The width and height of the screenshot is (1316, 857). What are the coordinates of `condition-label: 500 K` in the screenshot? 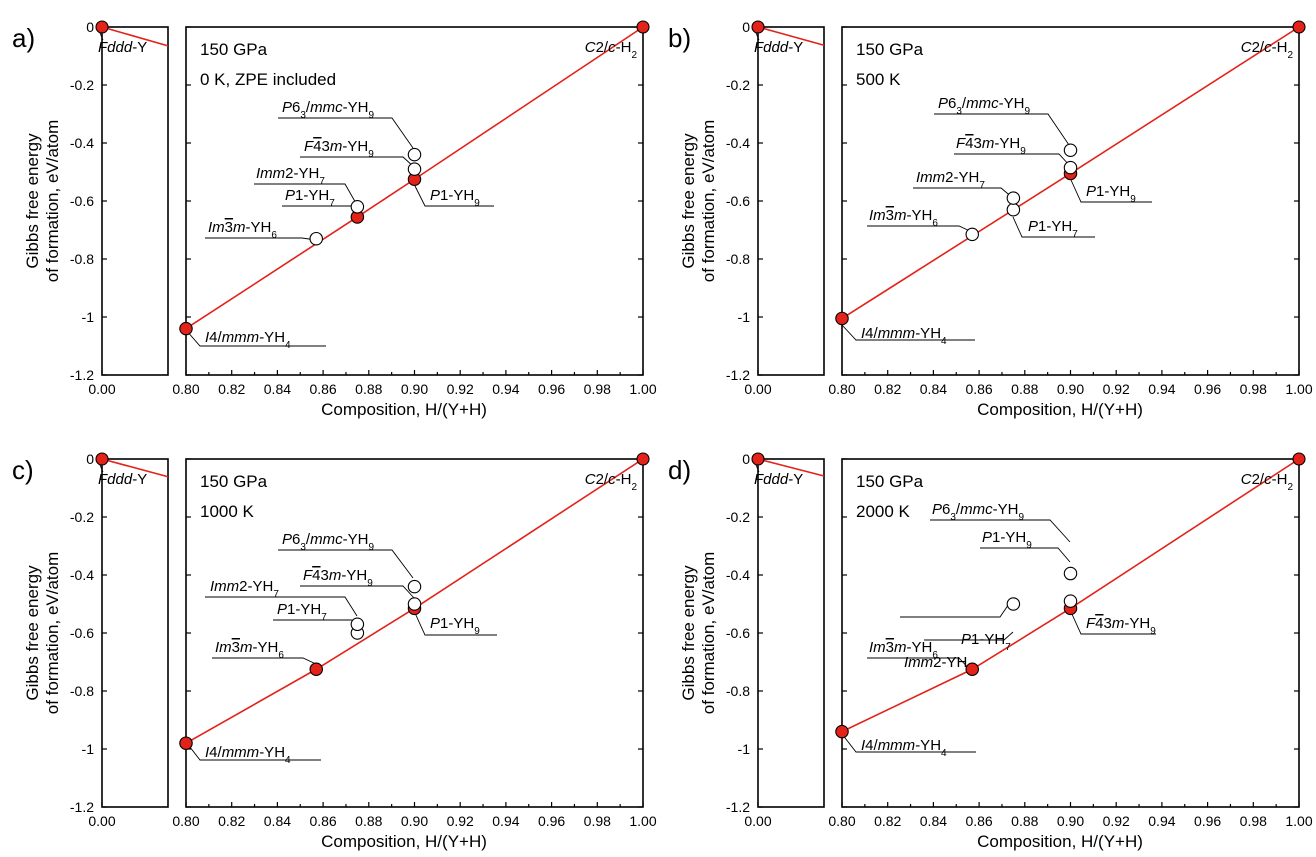 It's located at (878, 79).